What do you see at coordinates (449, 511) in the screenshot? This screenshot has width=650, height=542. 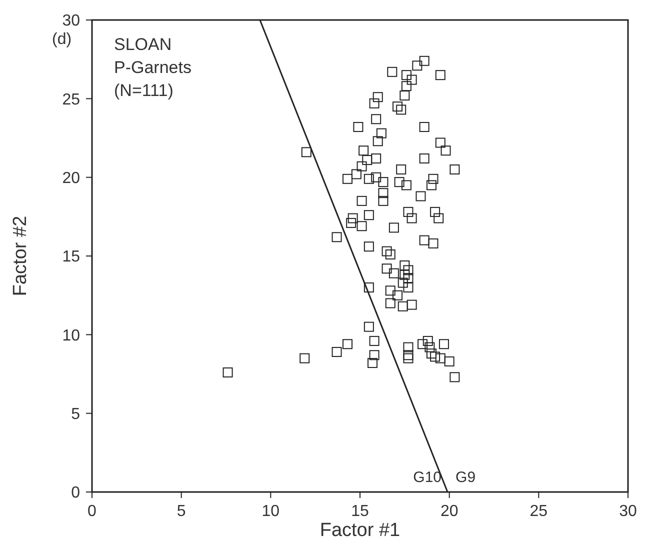 I see `x-tick-label: 20` at bounding box center [449, 511].